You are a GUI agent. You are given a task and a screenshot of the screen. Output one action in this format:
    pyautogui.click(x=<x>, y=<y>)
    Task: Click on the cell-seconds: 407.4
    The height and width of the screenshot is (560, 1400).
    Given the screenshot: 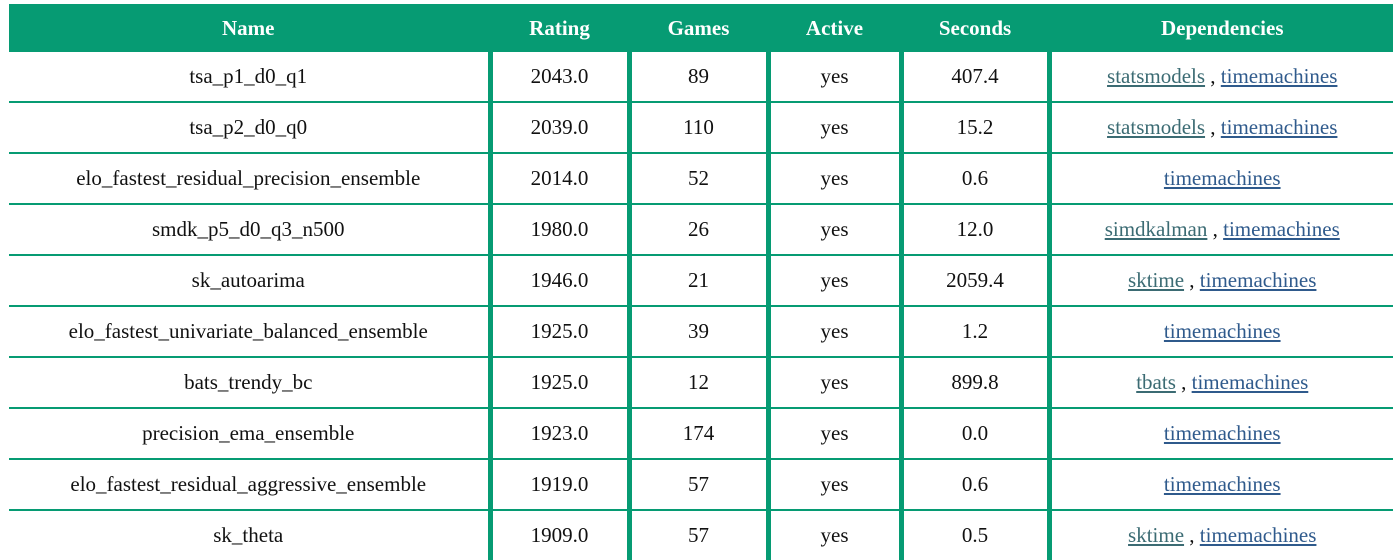 What is the action you would take?
    pyautogui.click(x=973, y=77)
    